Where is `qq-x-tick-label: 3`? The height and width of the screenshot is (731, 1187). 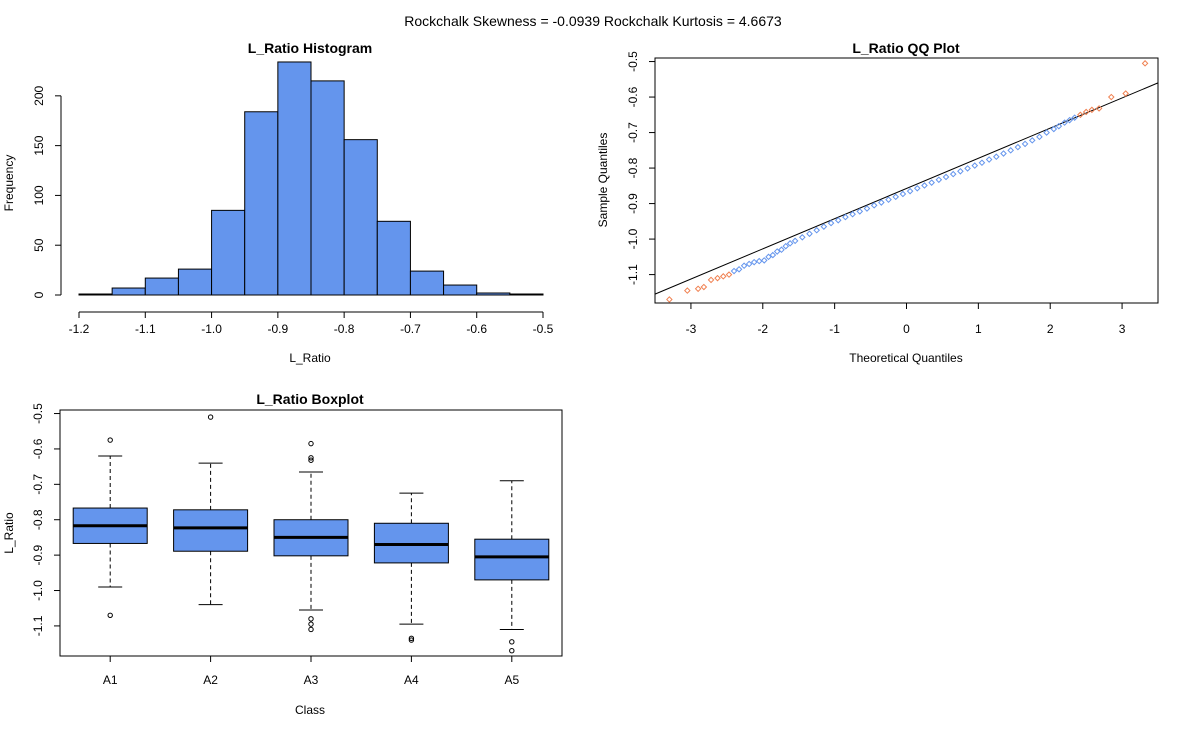
qq-x-tick-label: 3 is located at coordinates (1122, 329).